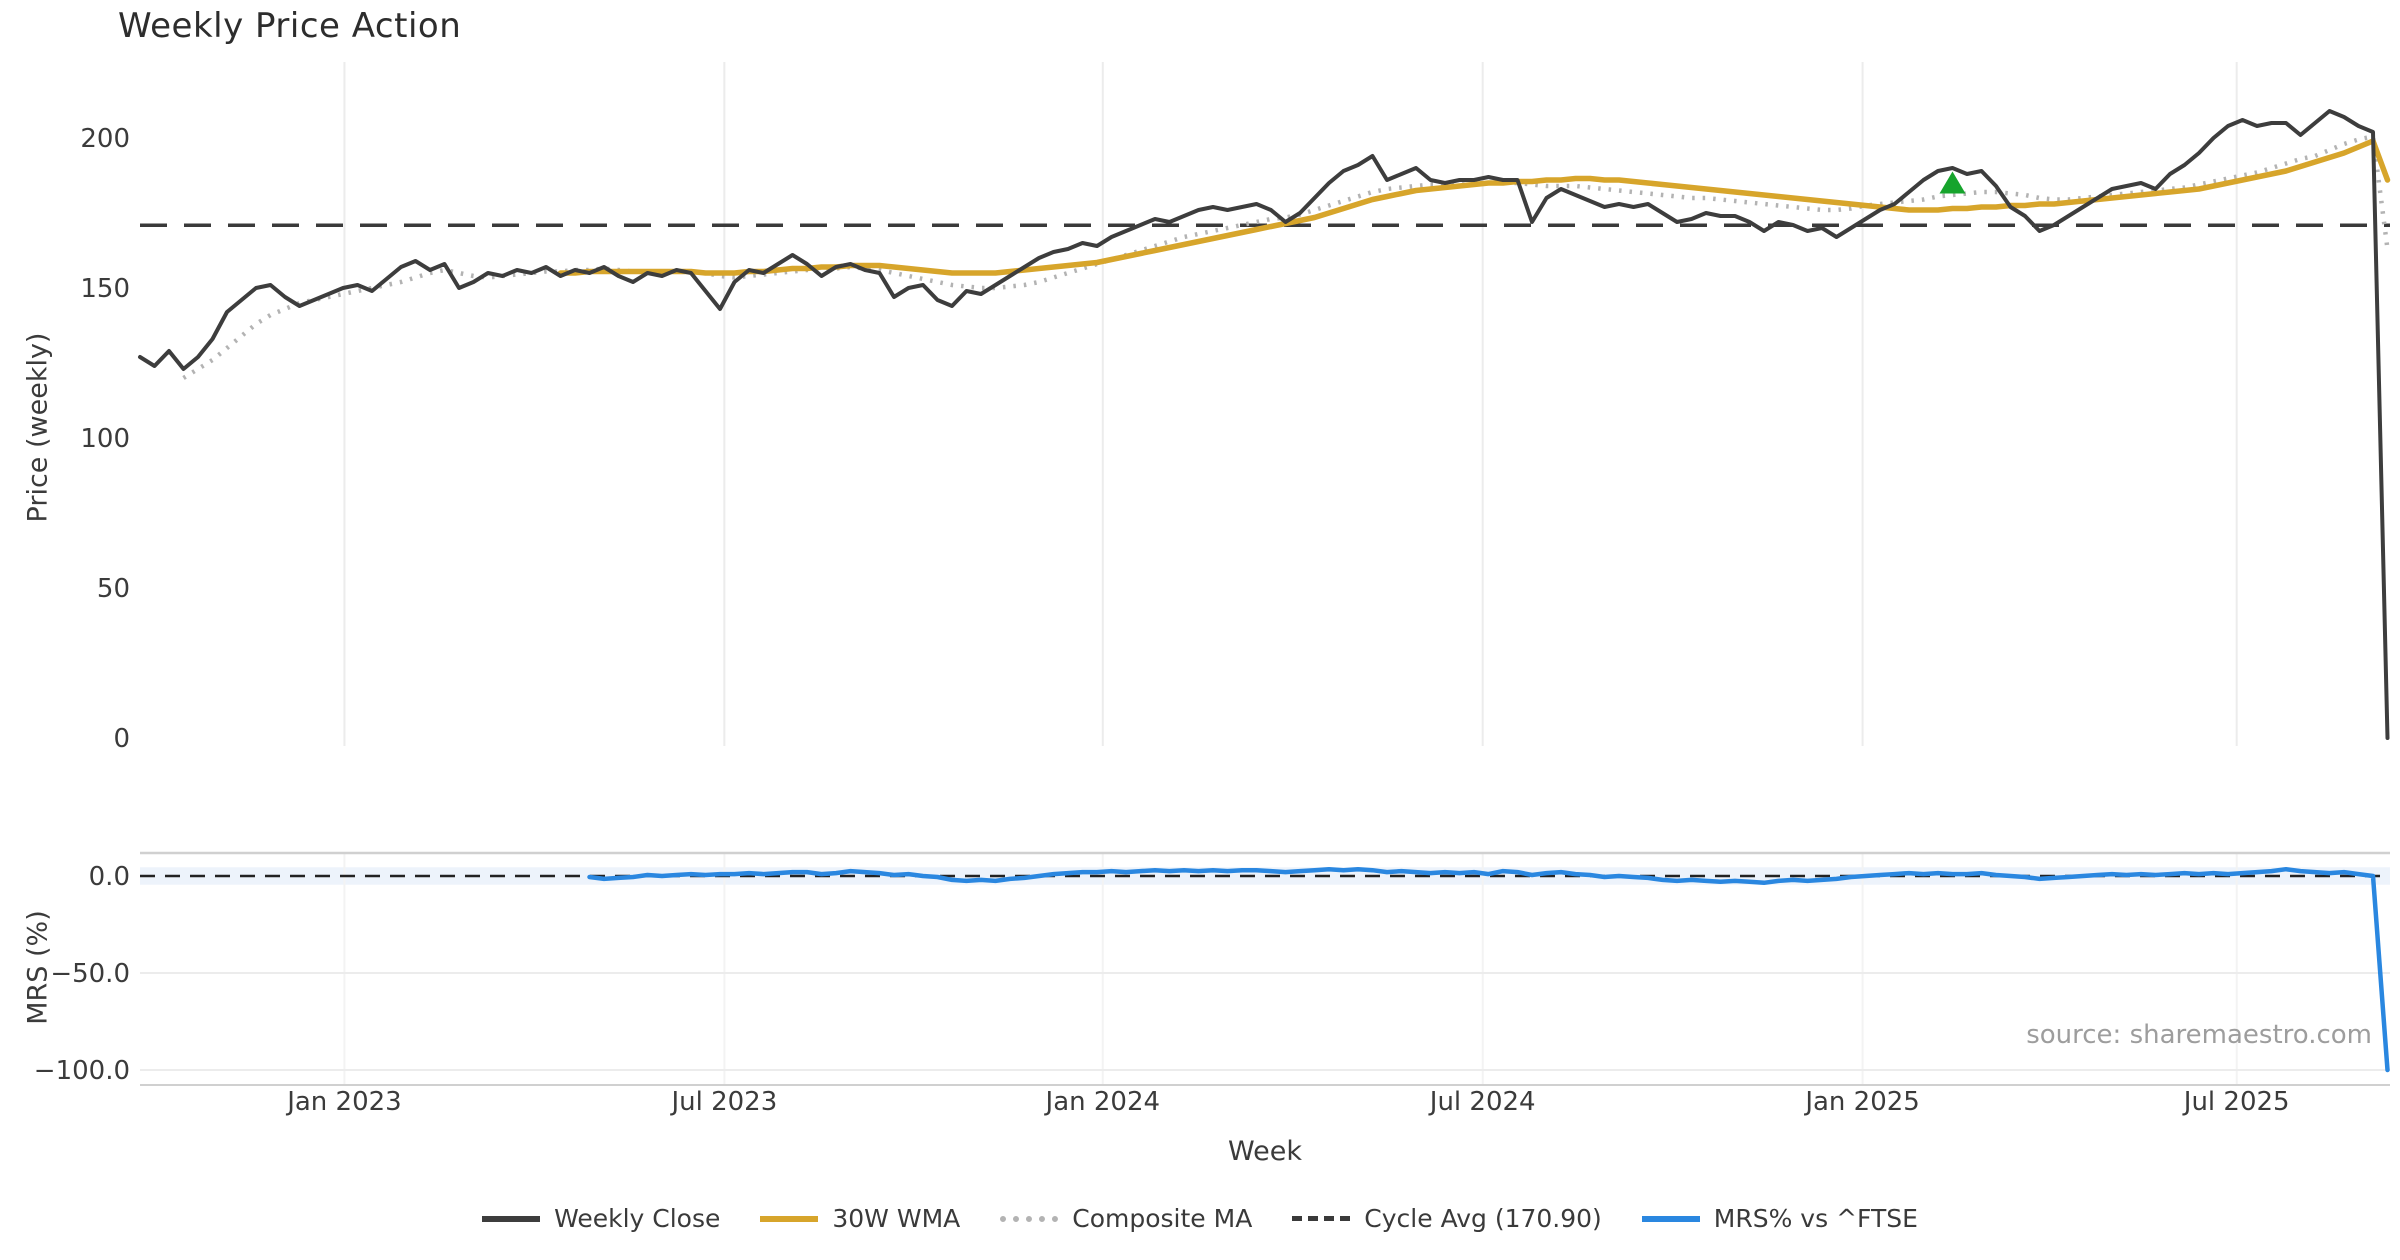  Describe the element at coordinates (1483, 1218) in the screenshot. I see `legend-label: Cycle Avg (170.90)` at that location.